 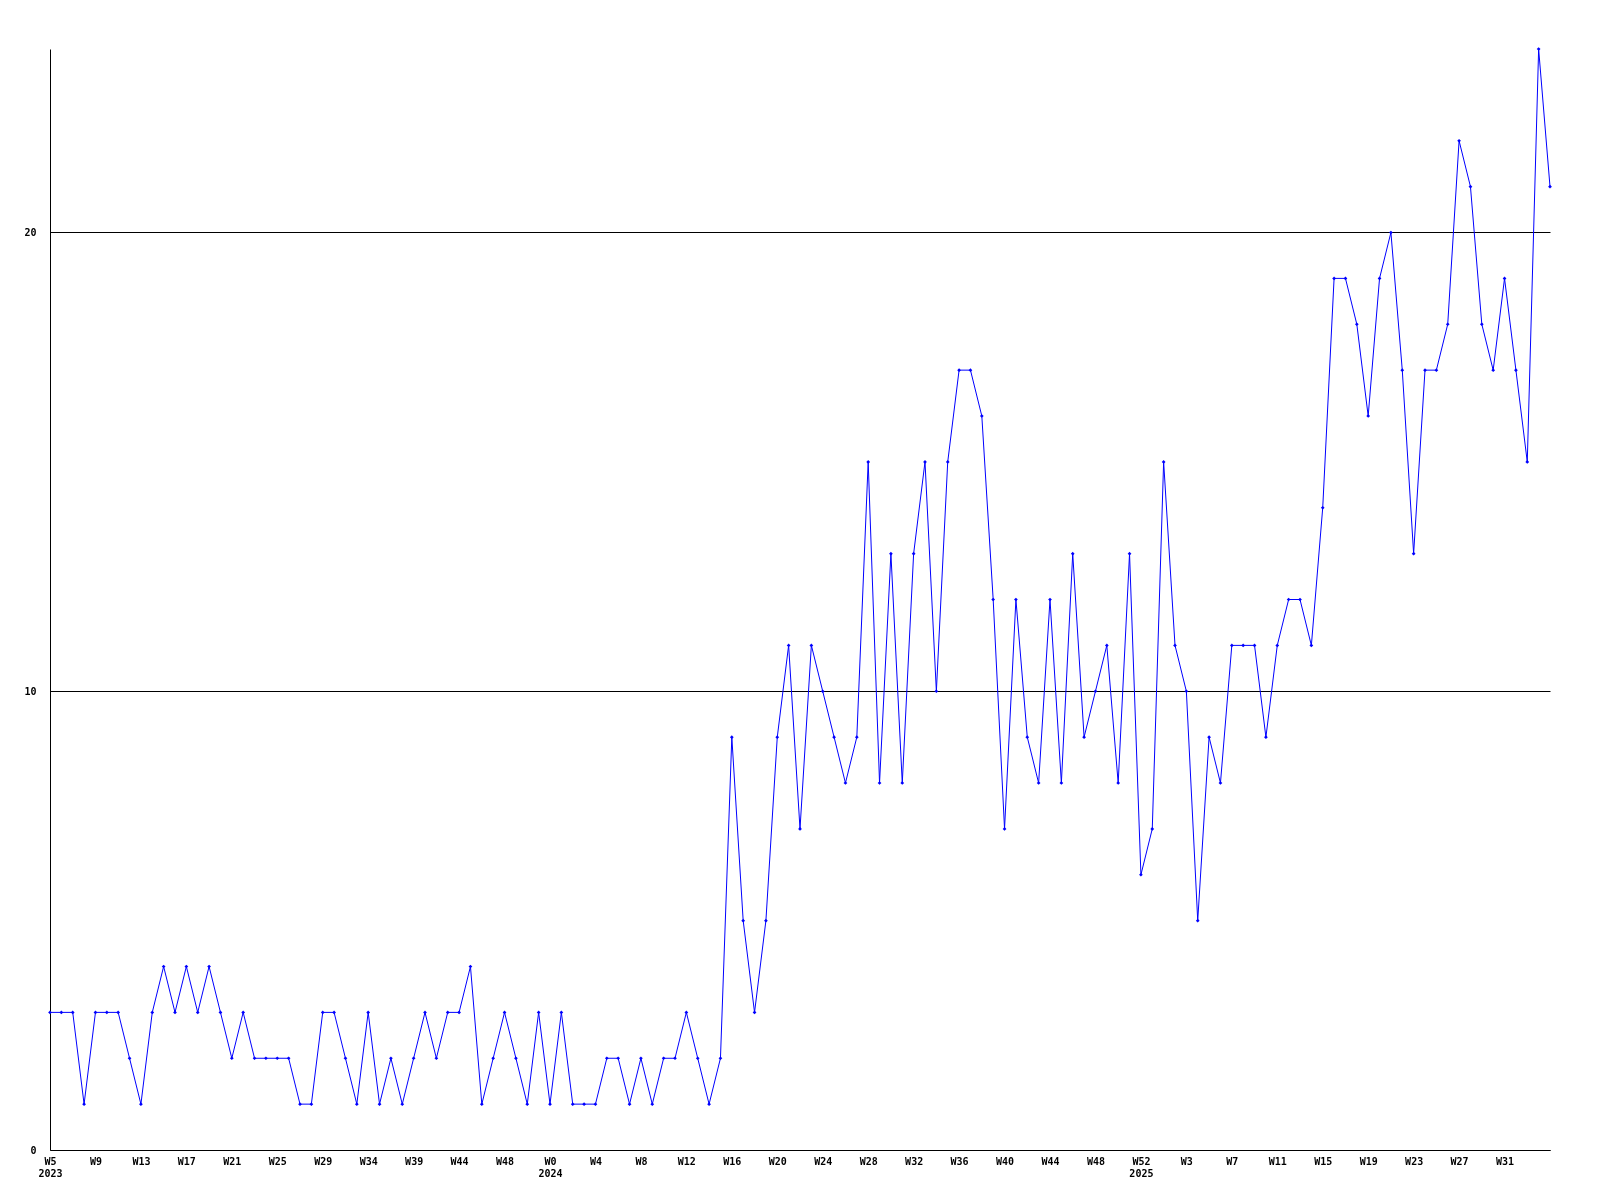 I want to click on x-tick-label: W7, so click(x=1232, y=1161).